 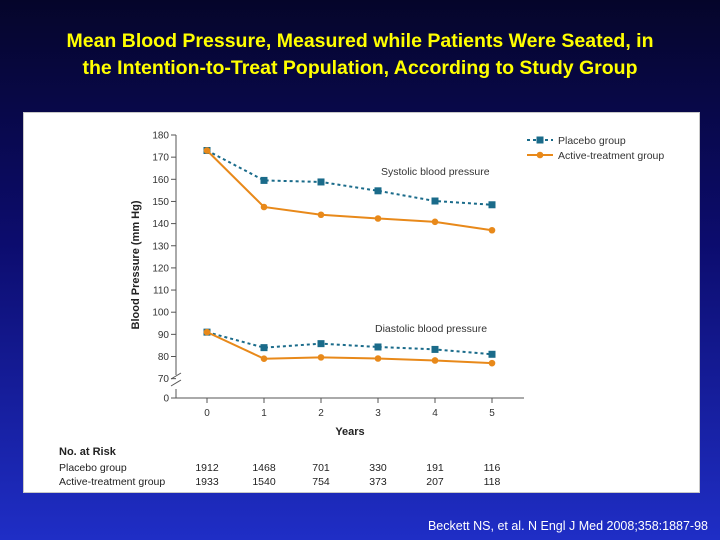 I want to click on risk-cell: 118, so click(x=492, y=482).